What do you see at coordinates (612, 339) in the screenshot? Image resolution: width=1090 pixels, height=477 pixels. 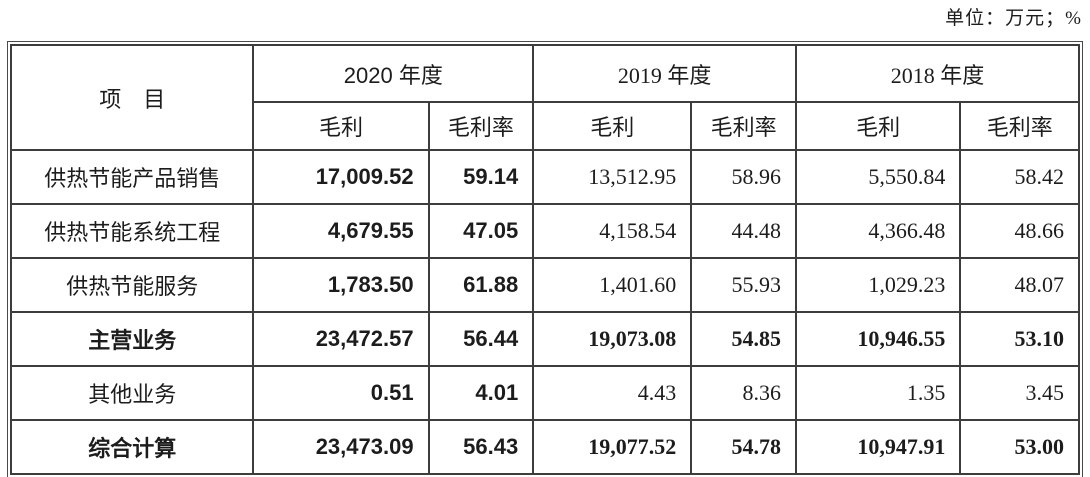 I see `cell-2019-gross-profit: 19,073.08` at bounding box center [612, 339].